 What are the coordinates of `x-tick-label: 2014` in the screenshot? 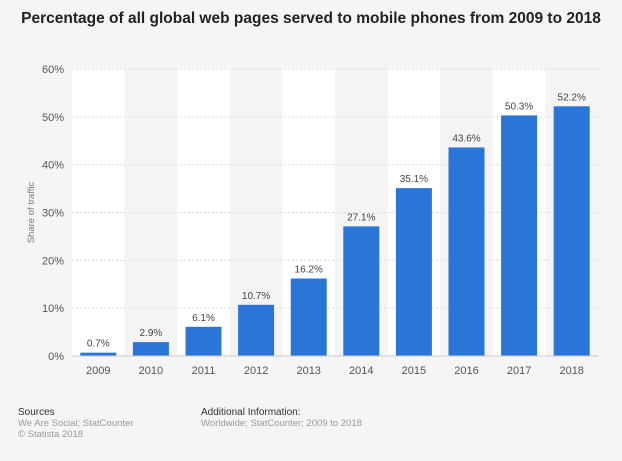 It's located at (361, 371).